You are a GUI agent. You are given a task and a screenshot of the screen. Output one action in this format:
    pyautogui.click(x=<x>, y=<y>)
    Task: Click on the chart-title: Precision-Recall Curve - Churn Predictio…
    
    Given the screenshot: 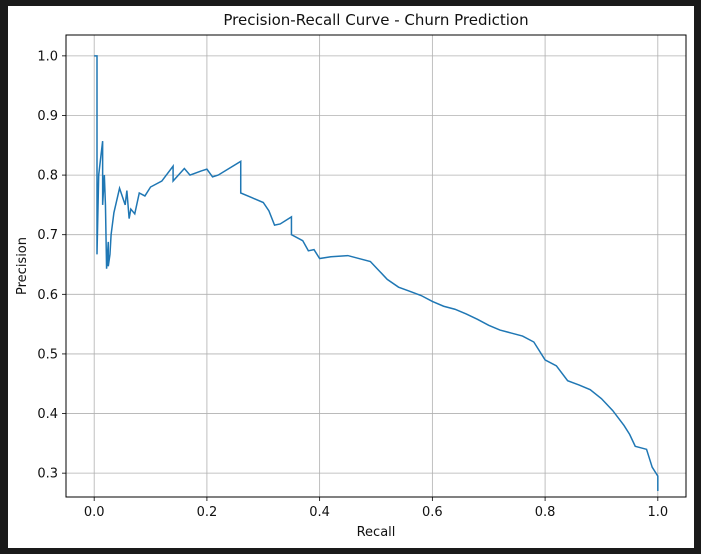 What is the action you would take?
    pyautogui.click(x=375, y=20)
    